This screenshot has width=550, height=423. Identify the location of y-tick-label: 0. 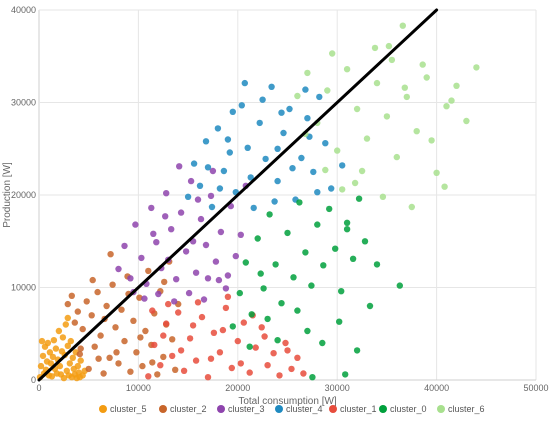
(33, 380).